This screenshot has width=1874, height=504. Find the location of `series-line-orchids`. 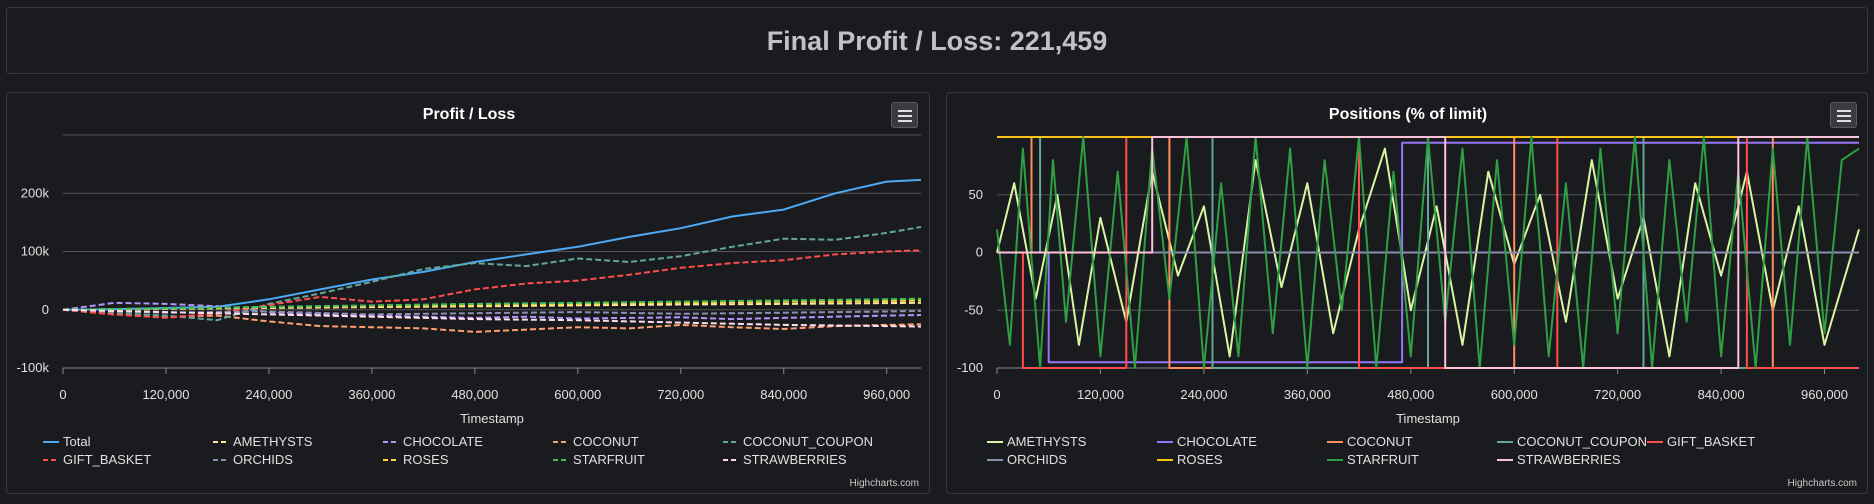

series-line-orchids is located at coordinates (492, 312).